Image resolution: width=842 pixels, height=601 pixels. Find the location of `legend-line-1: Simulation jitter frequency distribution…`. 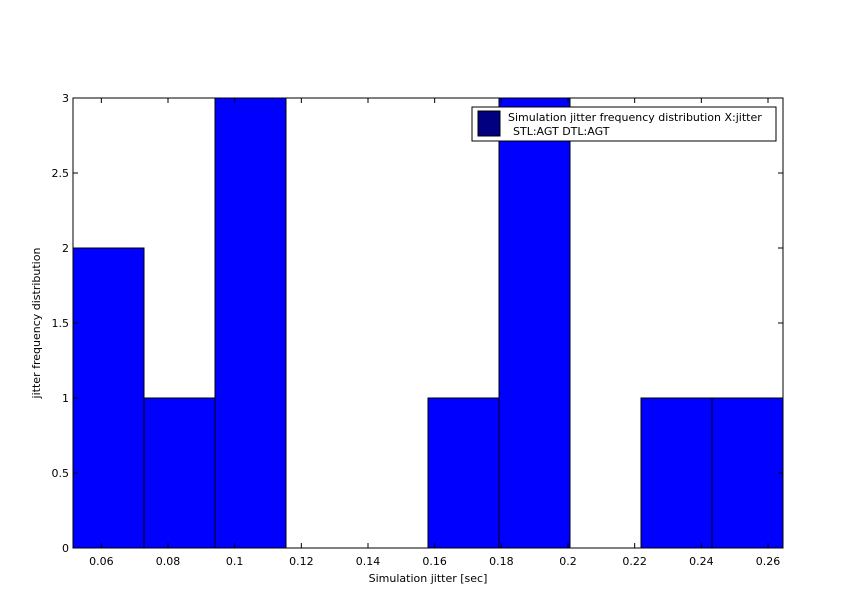

legend-line-1: Simulation jitter frequency distribution… is located at coordinates (635, 117).